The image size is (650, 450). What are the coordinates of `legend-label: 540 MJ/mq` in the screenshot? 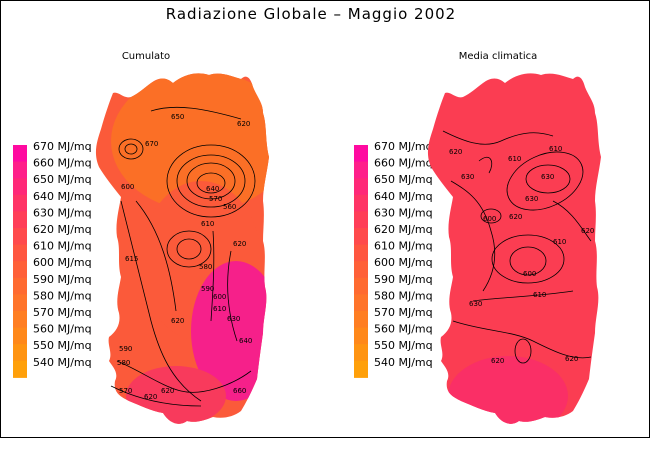 It's located at (403, 362).